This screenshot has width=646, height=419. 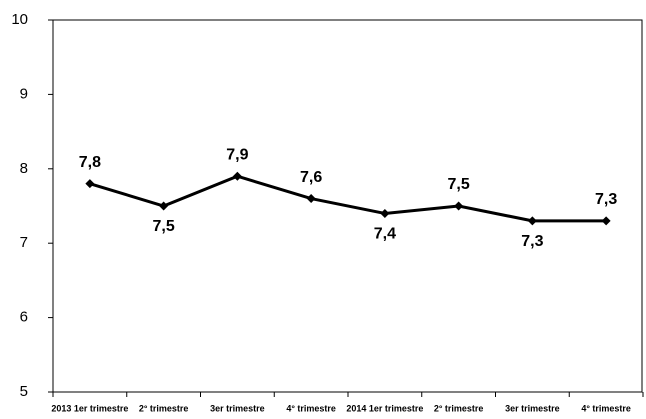 I want to click on y-tick-label: 6, so click(x=24, y=317).